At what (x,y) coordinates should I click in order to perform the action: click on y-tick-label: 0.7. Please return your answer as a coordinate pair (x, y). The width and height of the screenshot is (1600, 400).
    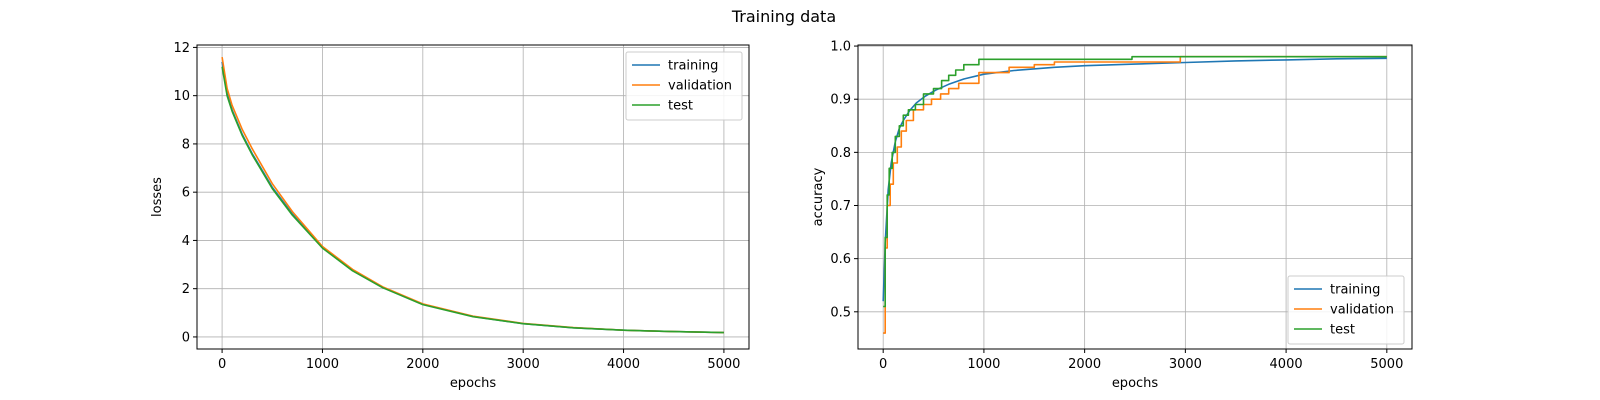
    Looking at the image, I should click on (840, 206).